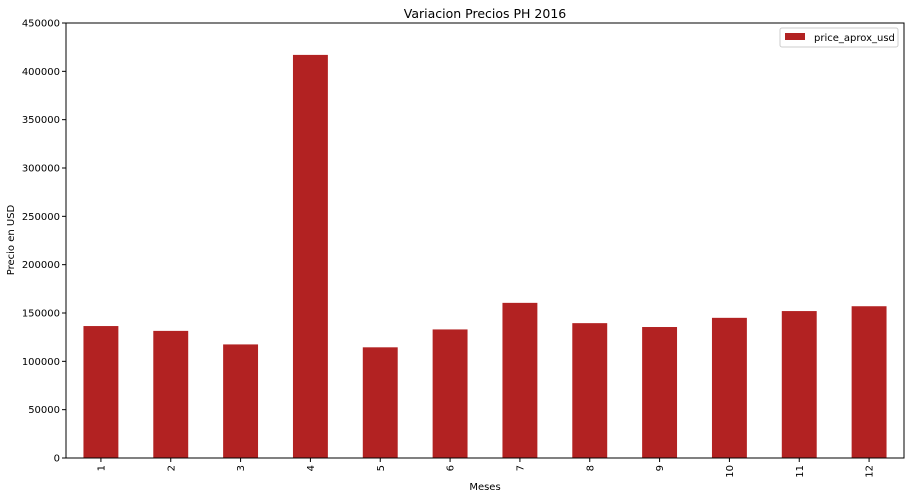 This screenshot has height=499, width=913. Describe the element at coordinates (660, 468) in the screenshot. I see `x-tick-label: 9` at that location.